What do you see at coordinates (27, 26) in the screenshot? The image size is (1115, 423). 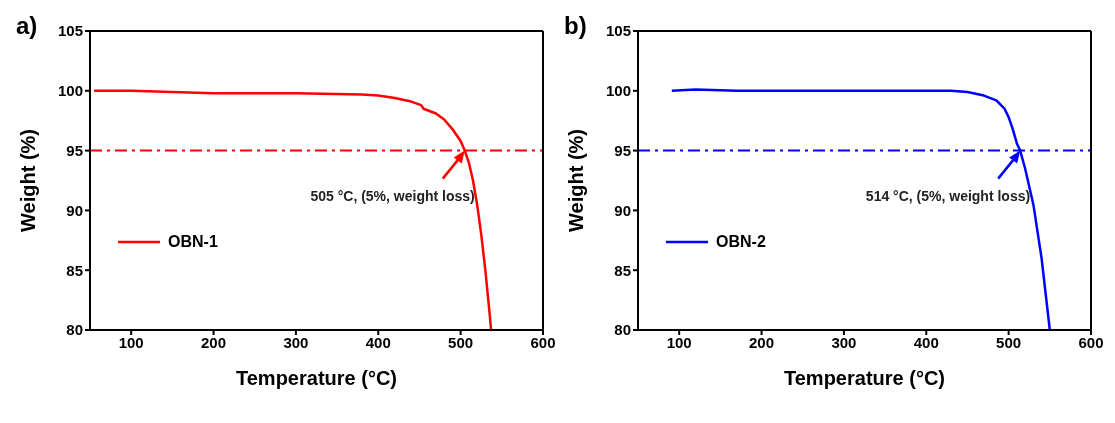 I see `chart-title: a)` at bounding box center [27, 26].